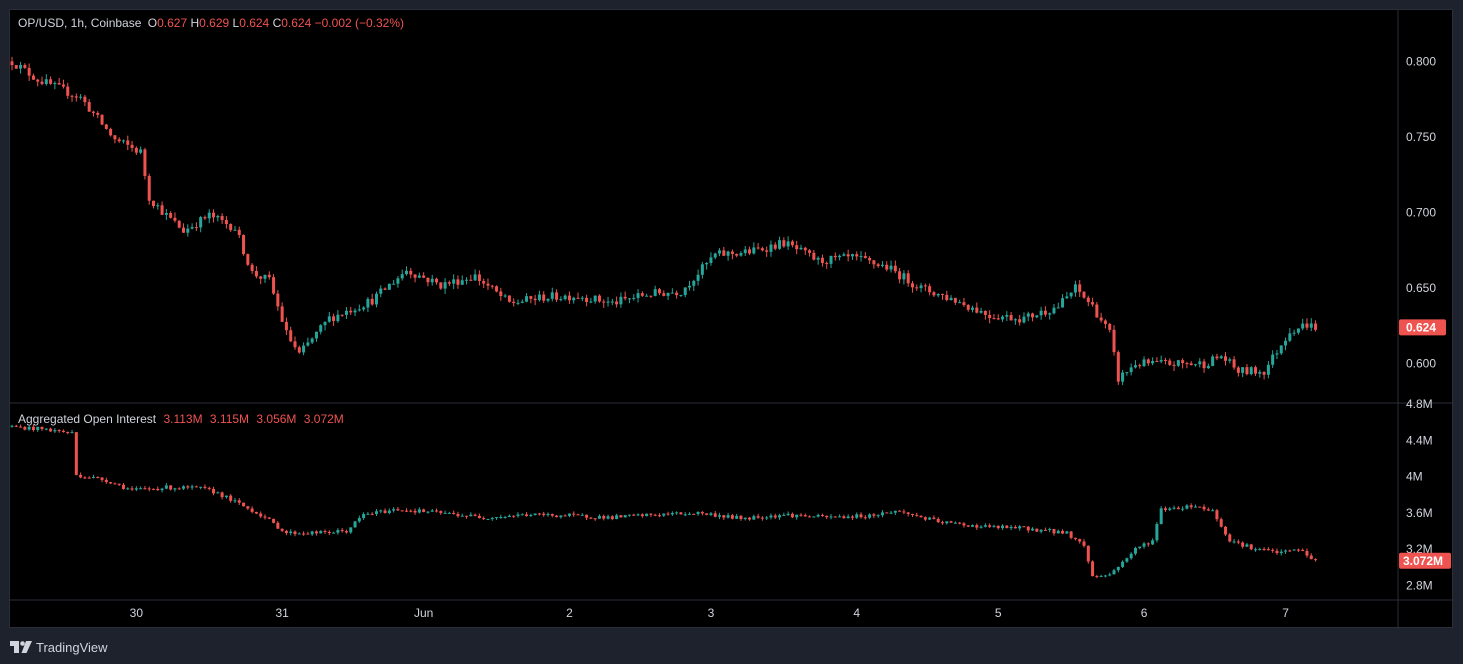  I want to click on oi-title: Aggregated Open Interest, so click(87, 419).